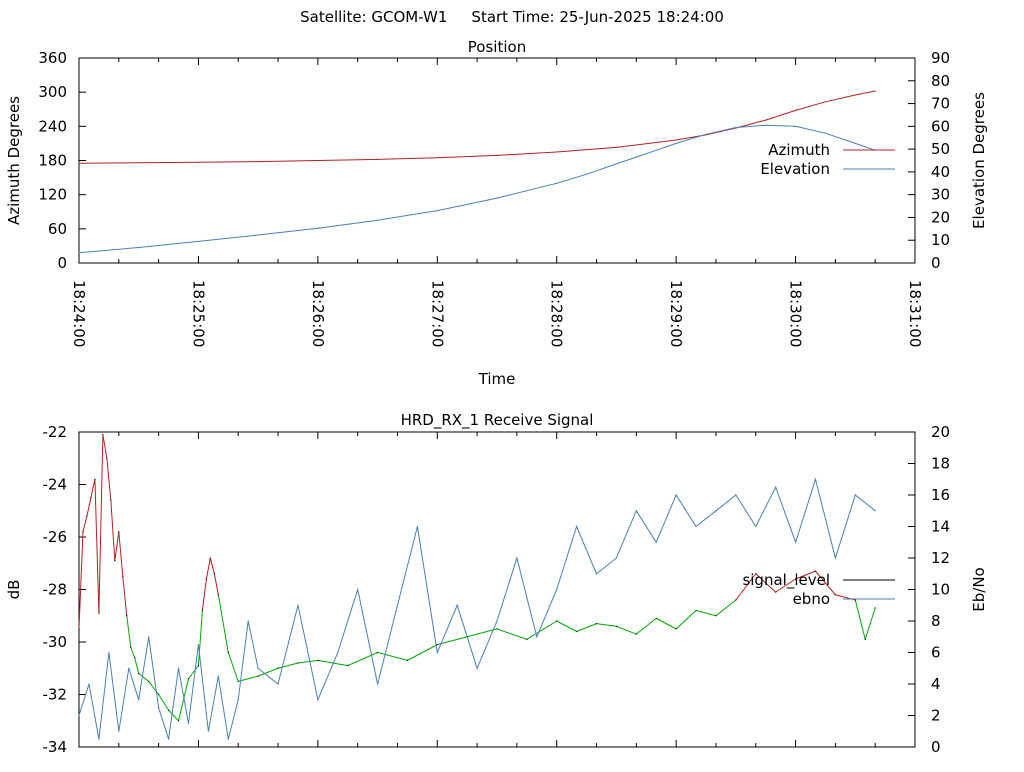 The height and width of the screenshot is (772, 1024). What do you see at coordinates (52, 161) in the screenshot?
I see `y-tick-label: 180` at bounding box center [52, 161].